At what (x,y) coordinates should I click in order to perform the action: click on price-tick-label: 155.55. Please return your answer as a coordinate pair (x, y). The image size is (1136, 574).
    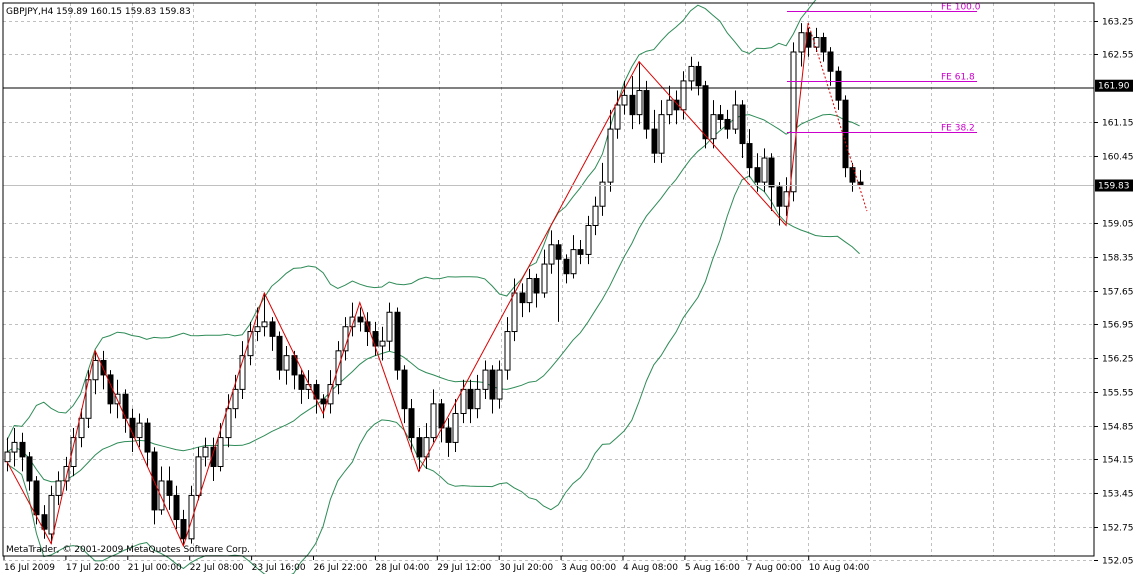
    Looking at the image, I should click on (1118, 394).